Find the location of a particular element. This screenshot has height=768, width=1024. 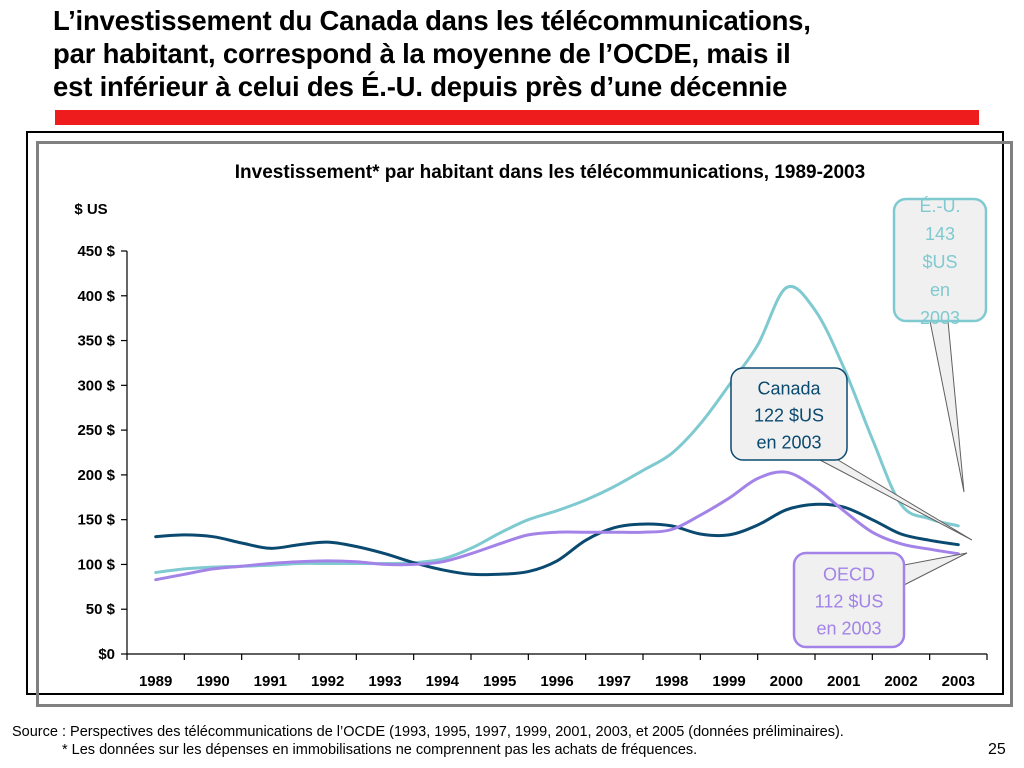

callout-text-line: 112 $US is located at coordinates (849, 602).